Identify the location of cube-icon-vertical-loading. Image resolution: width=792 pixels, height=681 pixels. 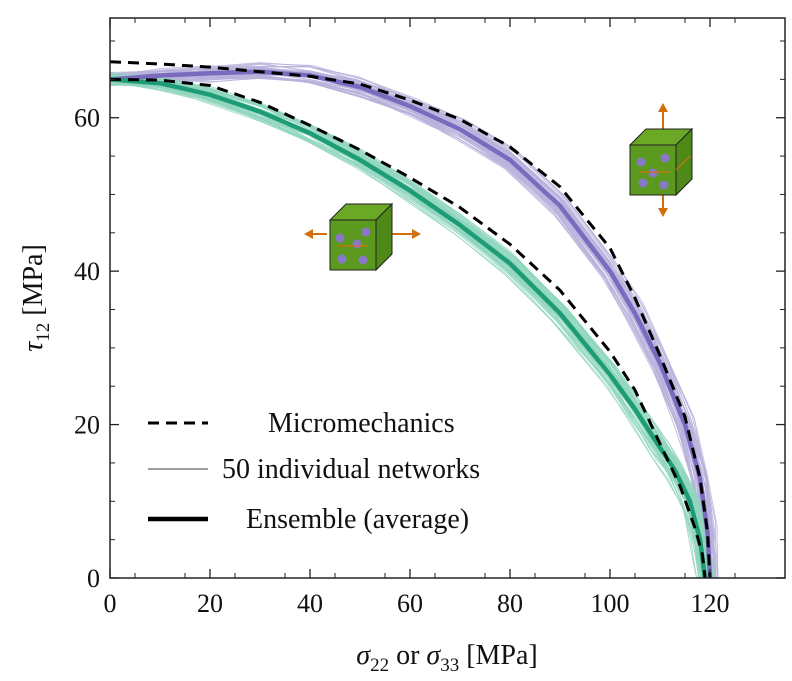
(661, 160).